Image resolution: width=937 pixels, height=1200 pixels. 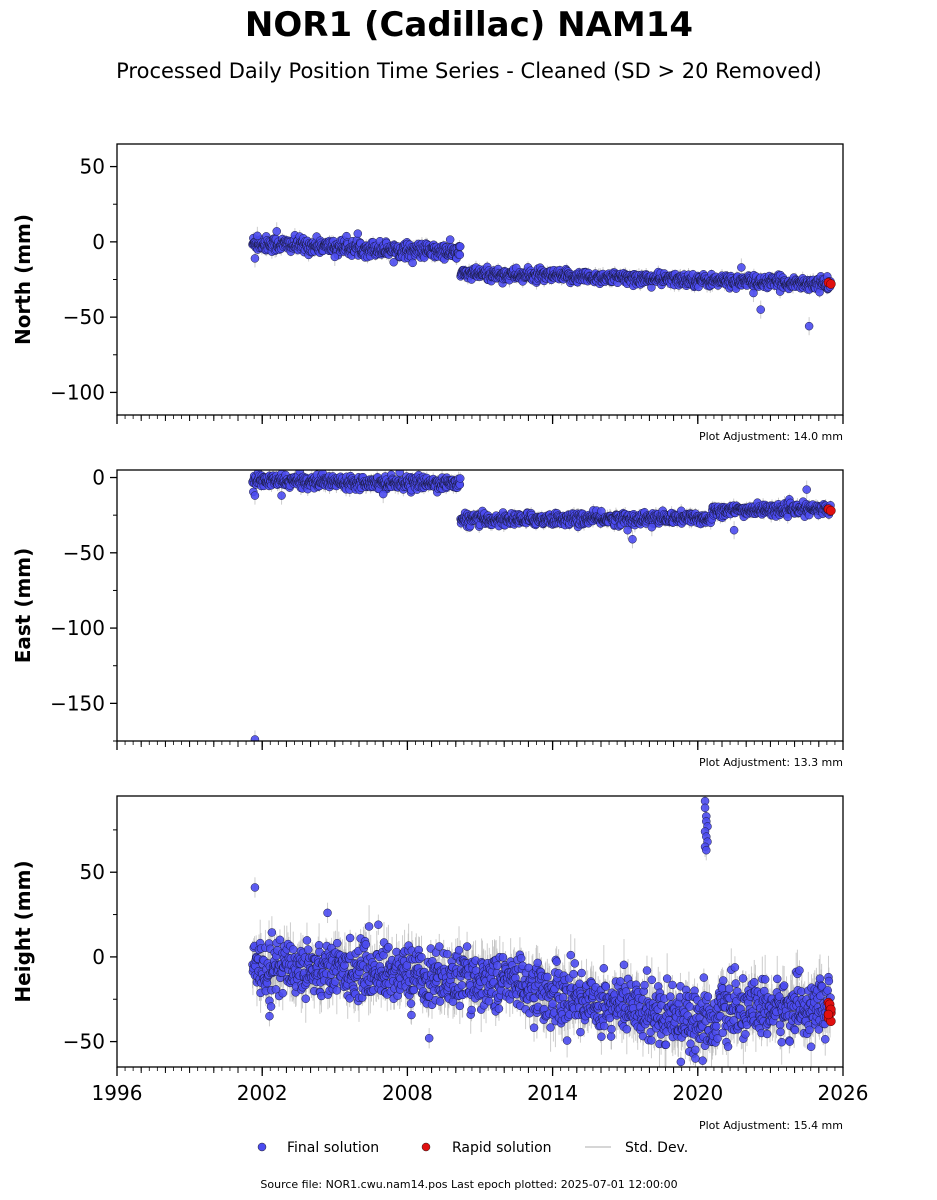 What do you see at coordinates (83, 279) in the screenshot?
I see `y-axis: 50 0 −50 −100` at bounding box center [83, 279].